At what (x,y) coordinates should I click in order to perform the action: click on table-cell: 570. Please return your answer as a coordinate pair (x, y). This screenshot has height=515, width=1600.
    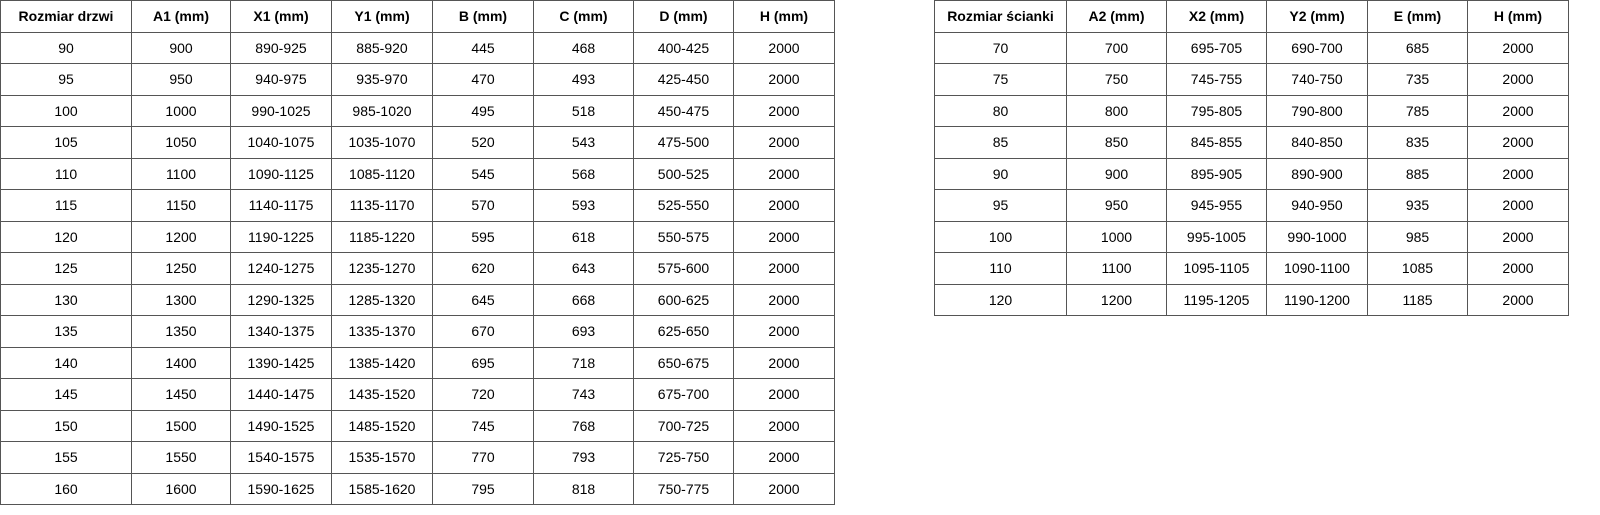
    Looking at the image, I should click on (483, 205).